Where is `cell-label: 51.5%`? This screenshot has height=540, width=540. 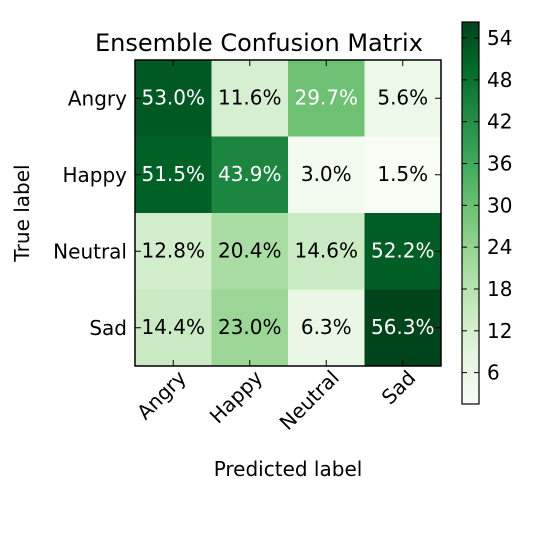 cell-label: 51.5% is located at coordinates (173, 174).